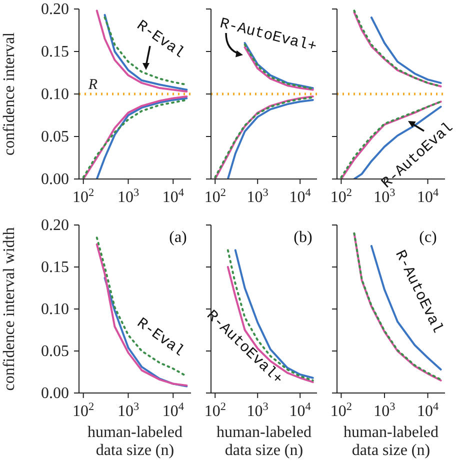 This screenshot has height=469, width=457. I want to click on y-axis-title: confidence interval width, so click(9, 309).